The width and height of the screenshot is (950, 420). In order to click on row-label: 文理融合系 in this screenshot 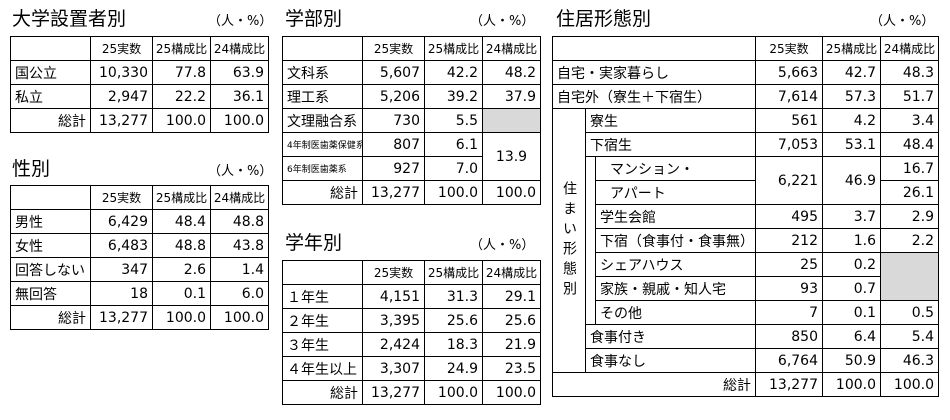, I will do `click(322, 120)`.